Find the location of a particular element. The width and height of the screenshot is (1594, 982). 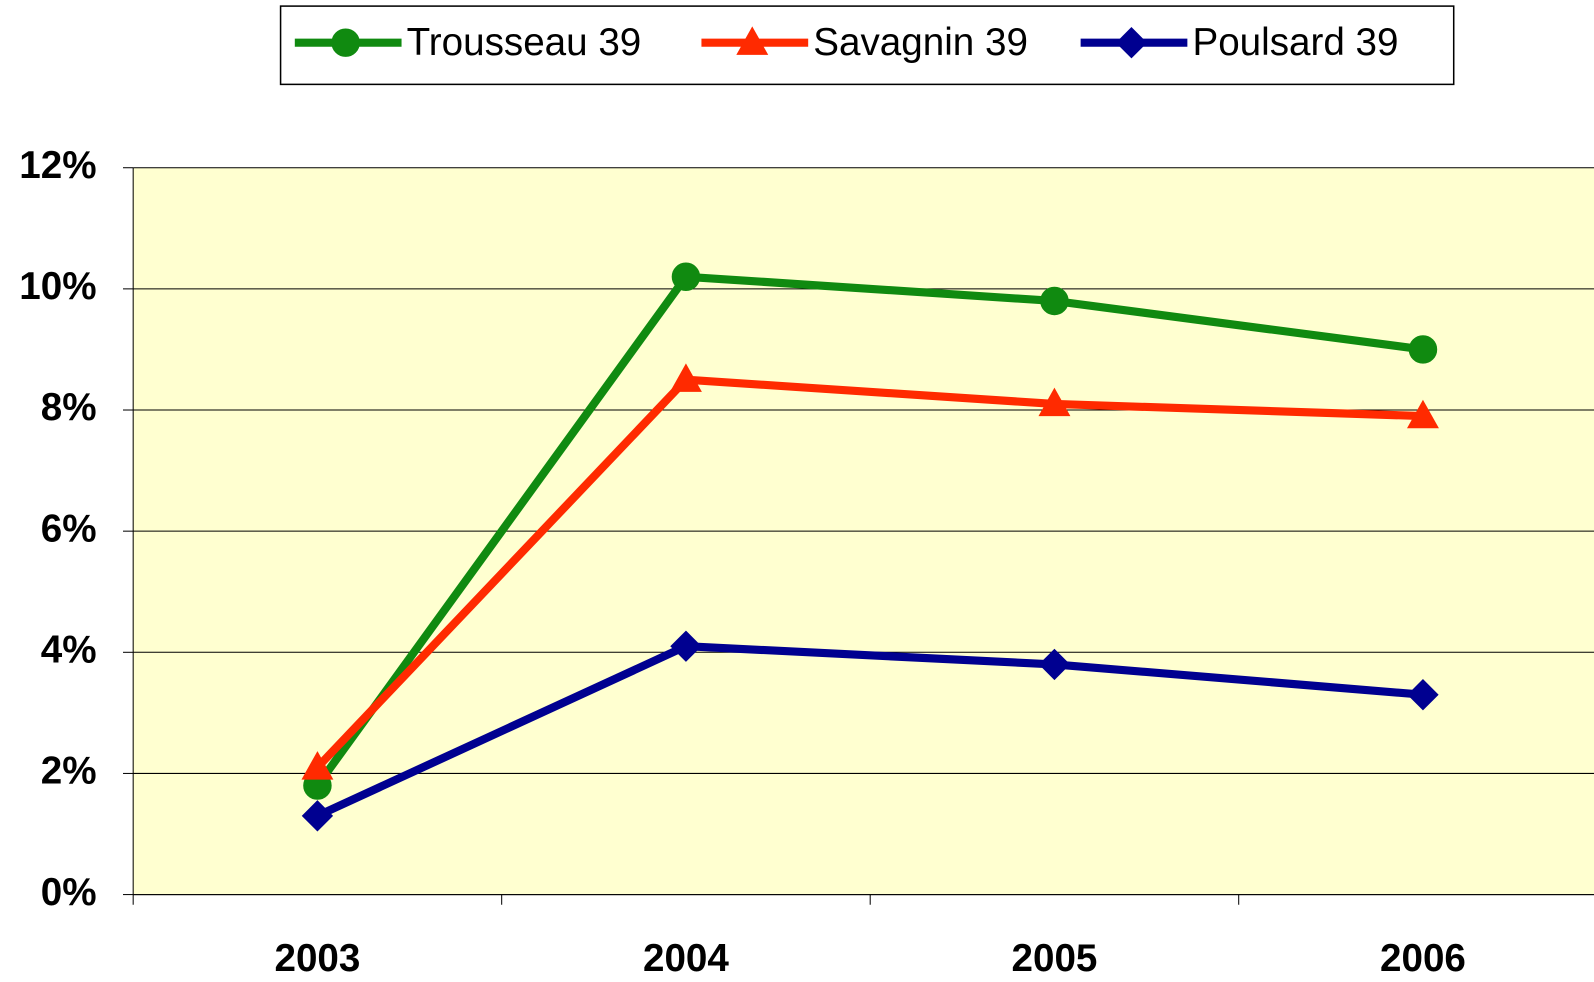

series-line is located at coordinates (869, 731).